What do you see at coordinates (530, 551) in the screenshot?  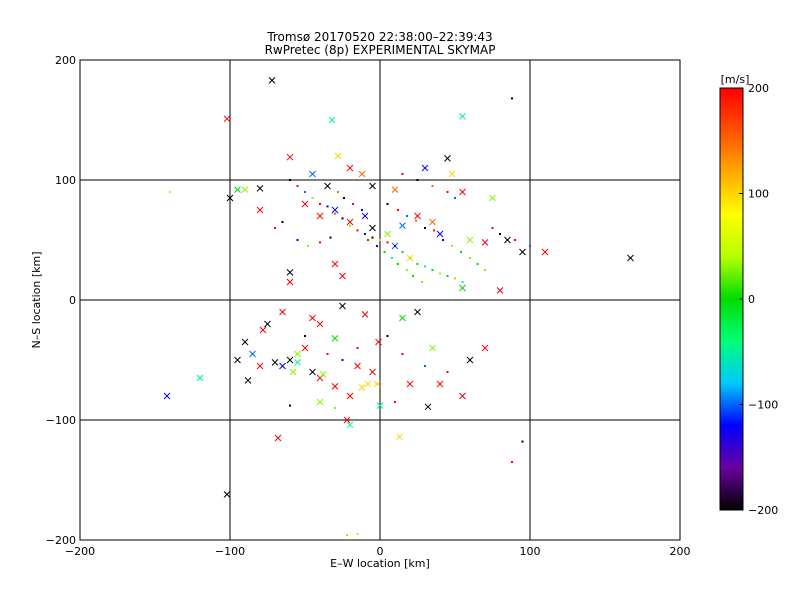 I see `x-tick-label: 100` at bounding box center [530, 551].